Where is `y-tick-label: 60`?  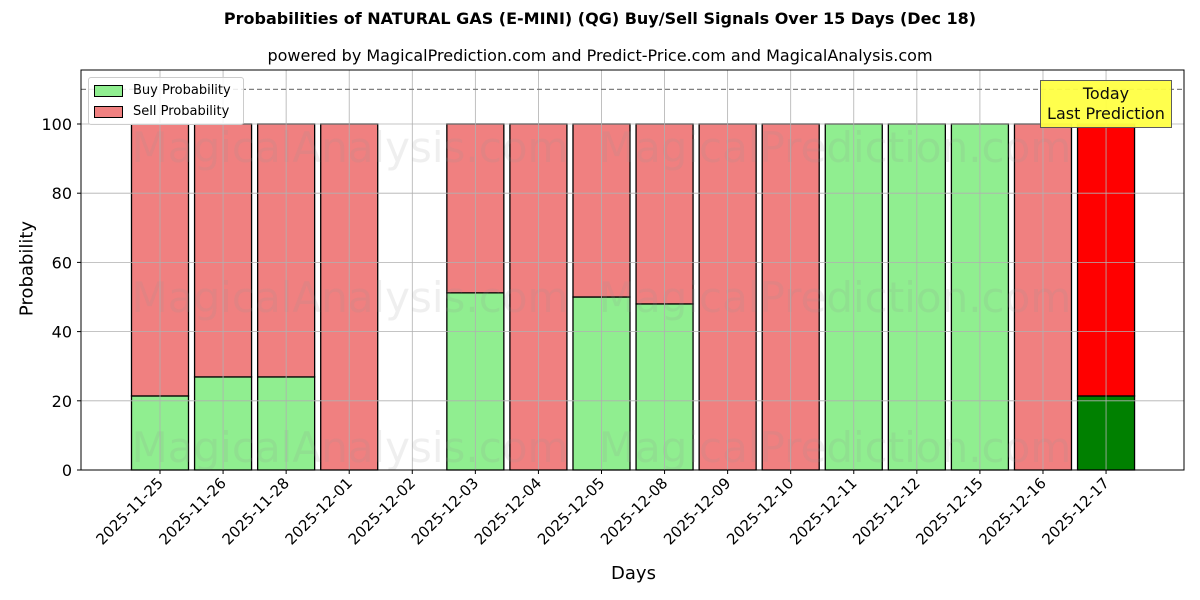 y-tick-label: 60 is located at coordinates (62, 262).